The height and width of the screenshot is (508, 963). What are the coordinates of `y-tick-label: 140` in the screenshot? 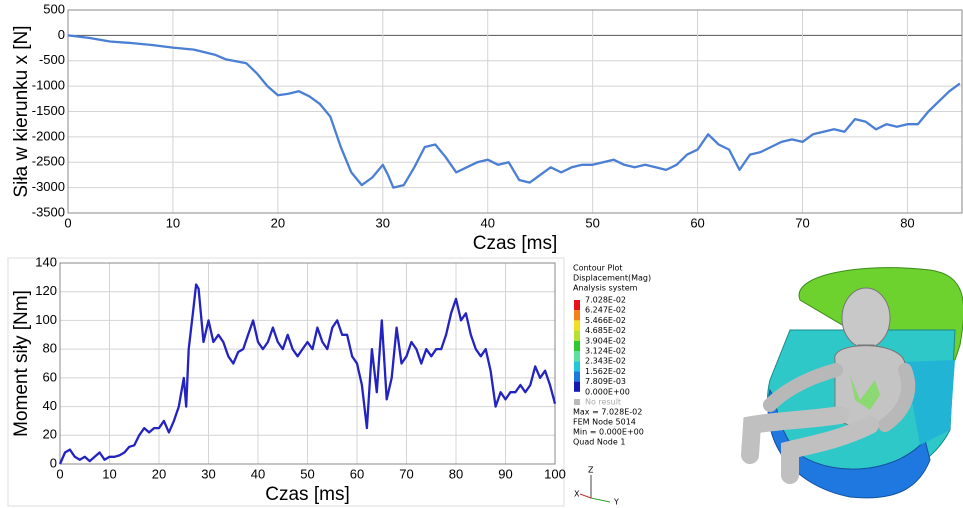 It's located at (46, 261).